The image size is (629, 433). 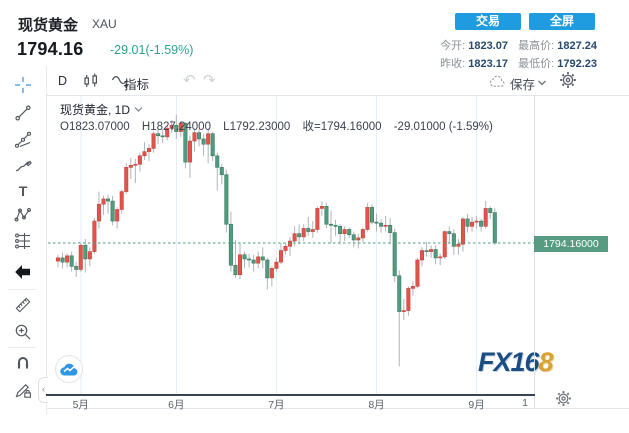 I want to click on last-price: 1794.16, so click(x=50, y=49).